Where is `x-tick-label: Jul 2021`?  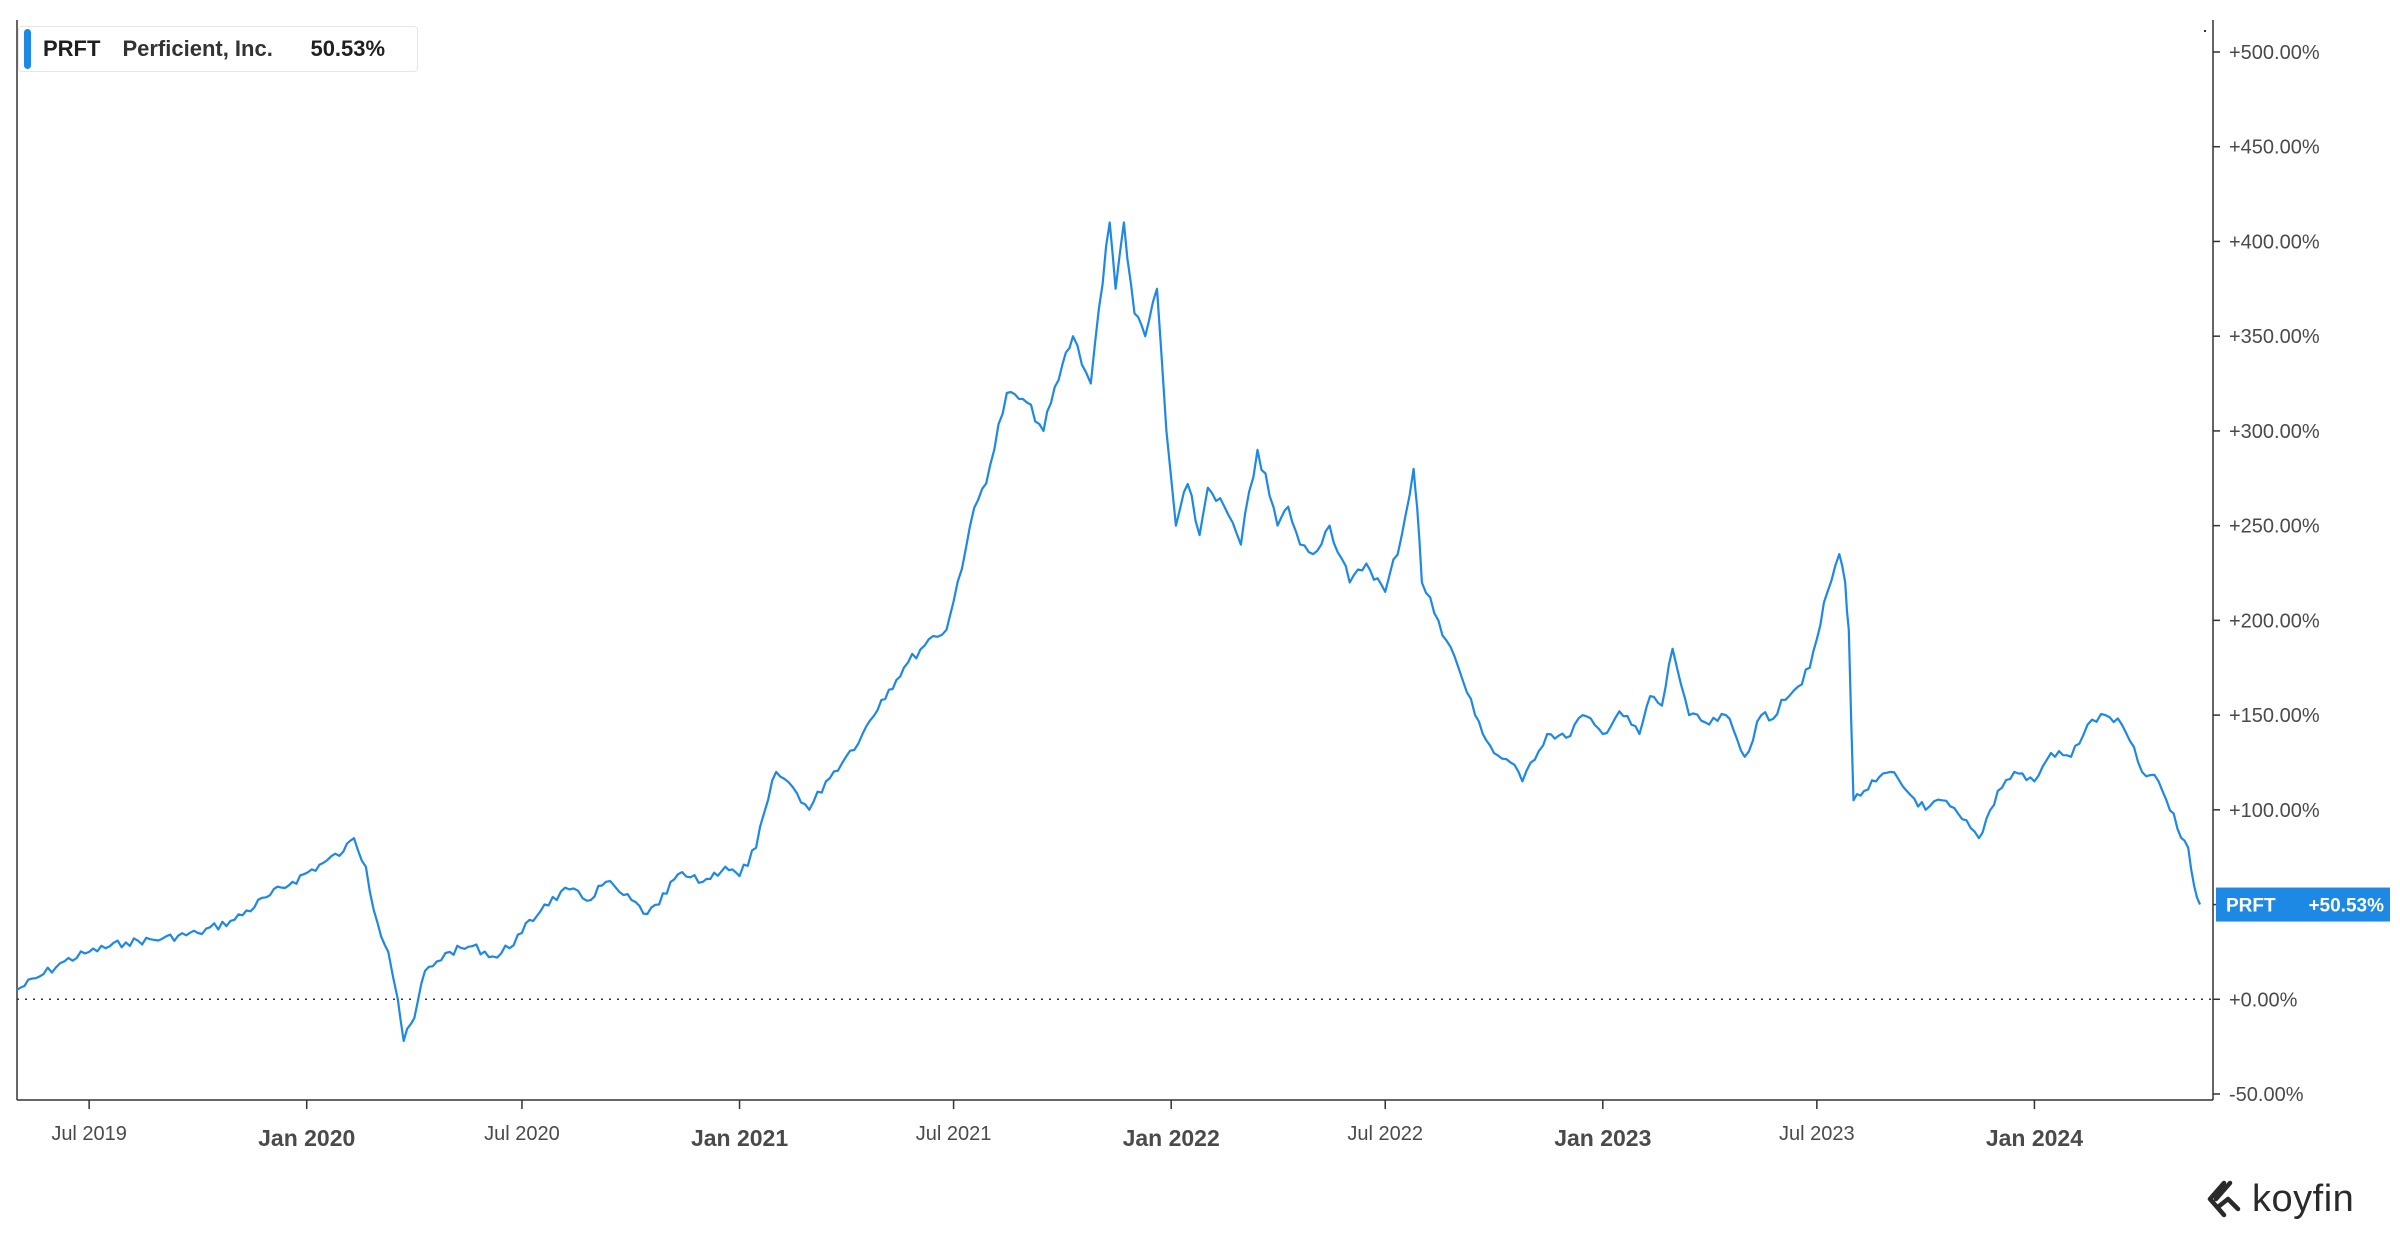 x-tick-label: Jul 2021 is located at coordinates (954, 1134).